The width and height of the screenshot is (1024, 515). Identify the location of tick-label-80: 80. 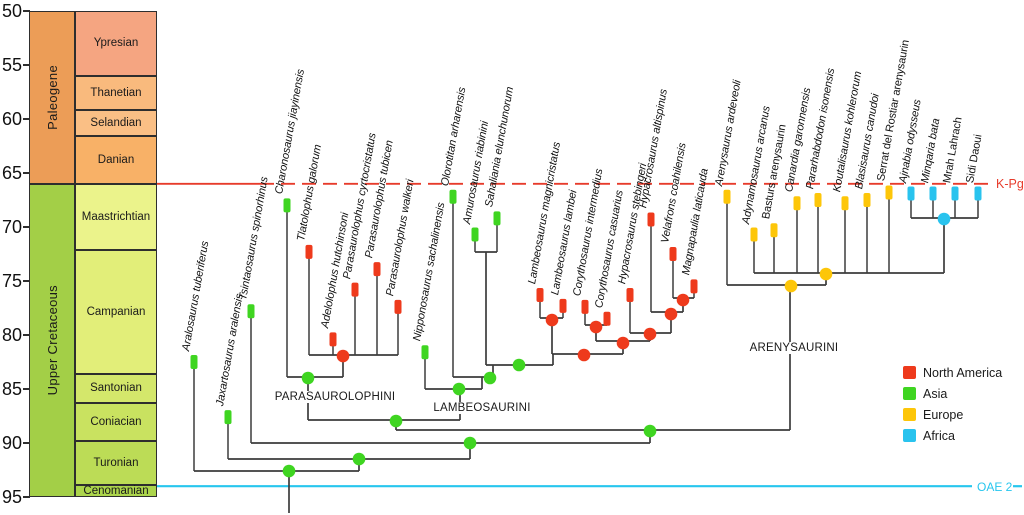
(11, 335).